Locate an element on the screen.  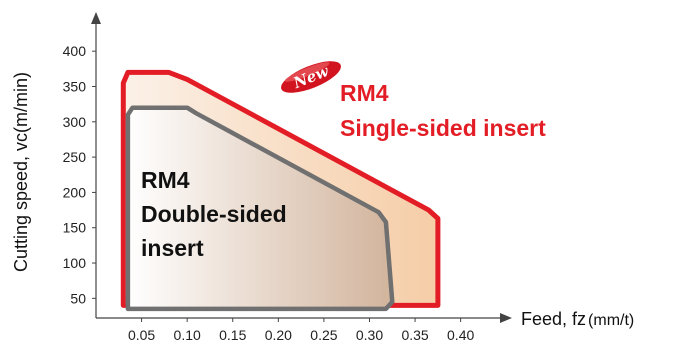
x-tick-label: 0.15 is located at coordinates (232, 335).